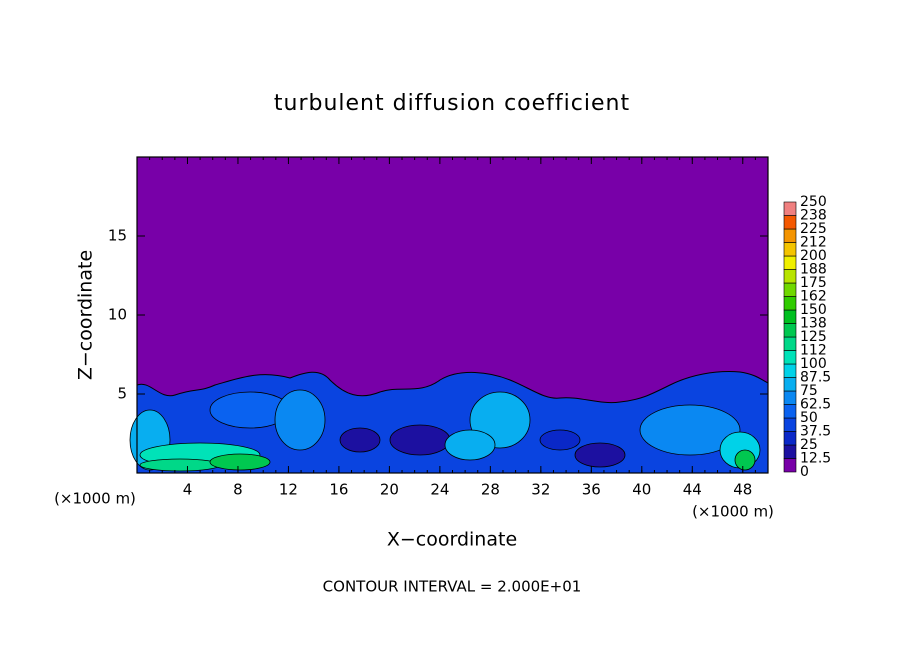  Describe the element at coordinates (452, 540) in the screenshot. I see `x-axis-label: X−coordinate` at that location.